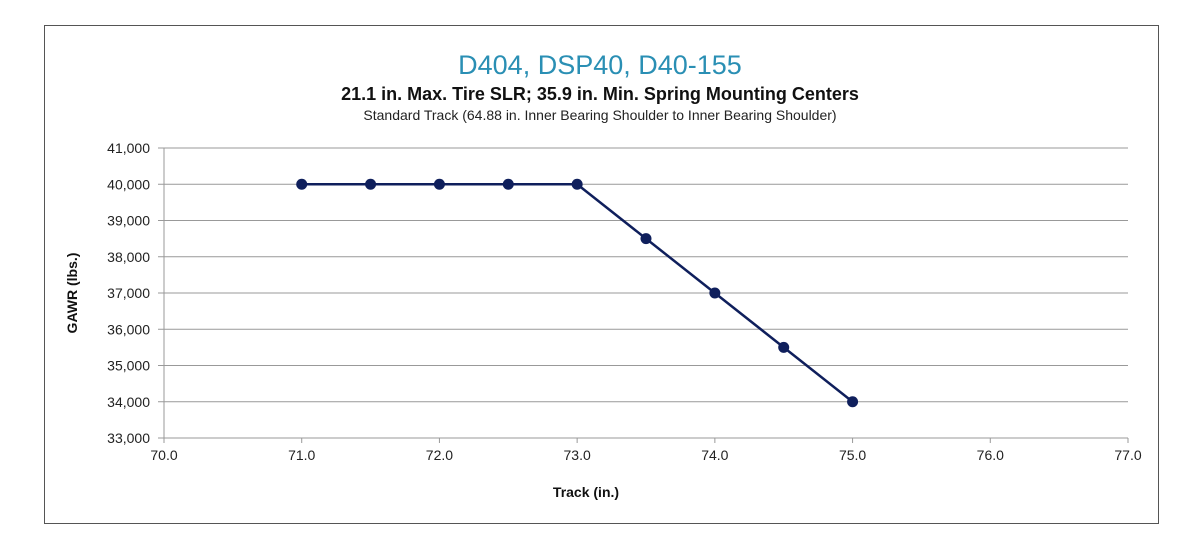 This screenshot has height=548, width=1200. I want to click on x-tick-label: 75.0, so click(852, 455).